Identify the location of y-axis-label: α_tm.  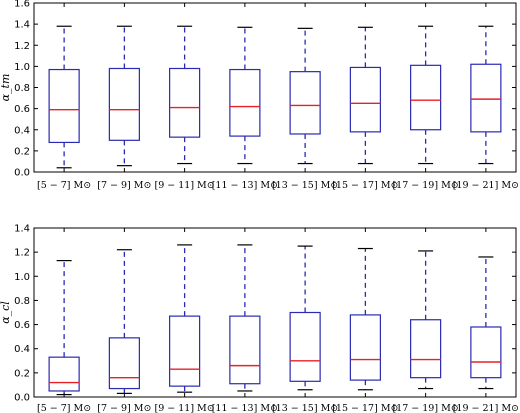
(6, 88).